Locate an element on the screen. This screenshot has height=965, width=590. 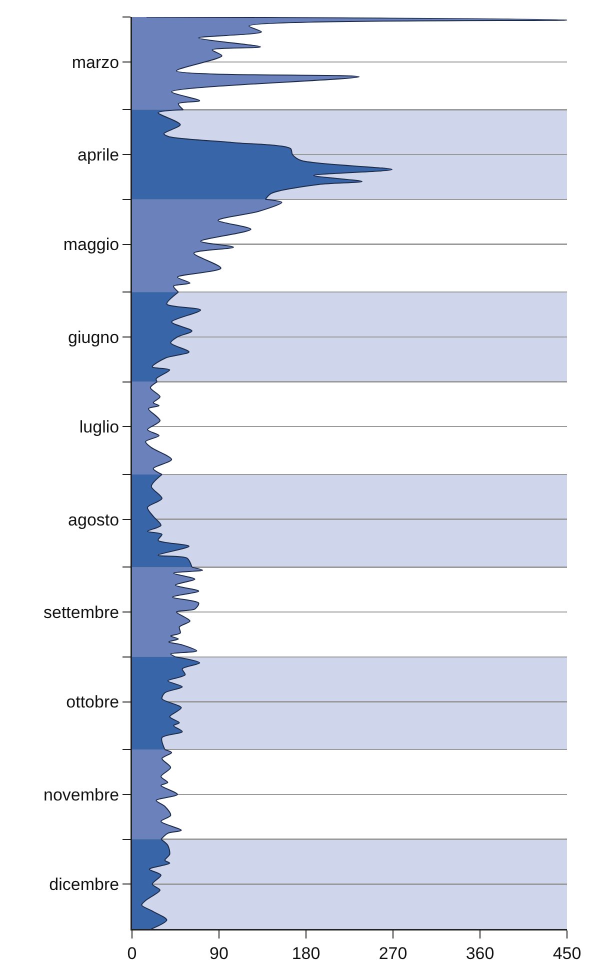
y-tick-label: aprile is located at coordinates (99, 155).